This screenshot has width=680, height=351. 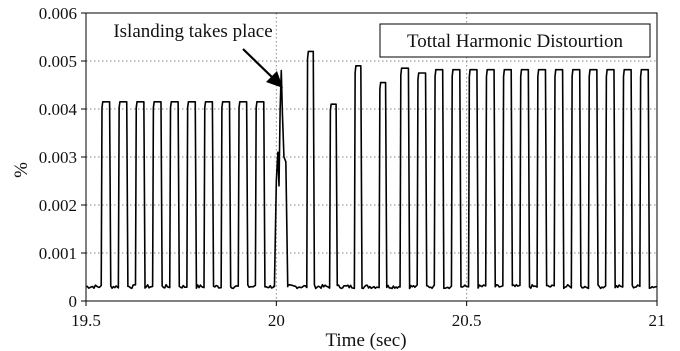 I want to click on y-tick-label: 0.005, so click(x=58, y=61).